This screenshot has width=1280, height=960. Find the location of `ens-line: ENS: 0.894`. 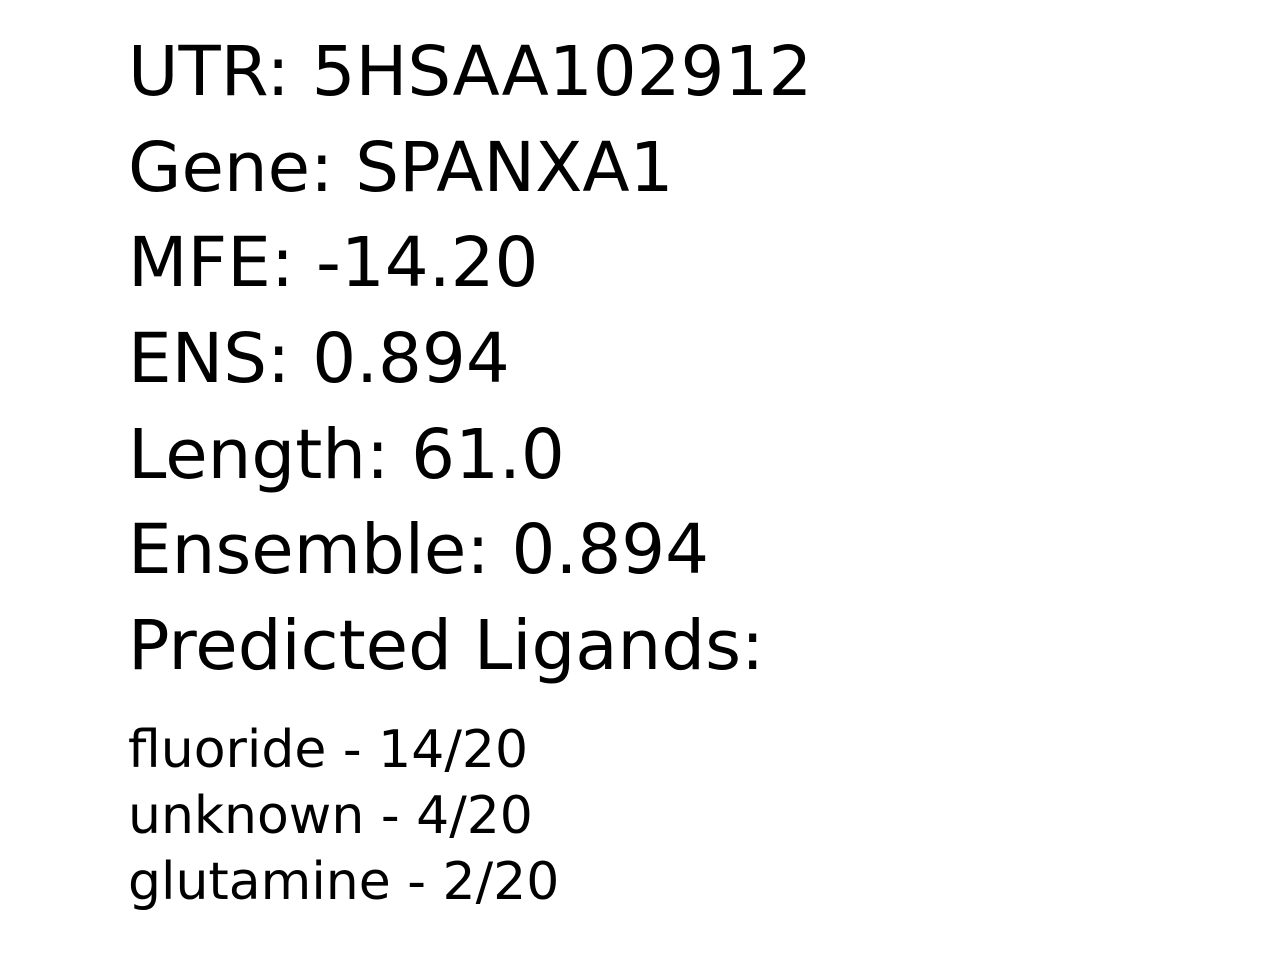

ens-line: ENS: 0.894 is located at coordinates (319, 359).